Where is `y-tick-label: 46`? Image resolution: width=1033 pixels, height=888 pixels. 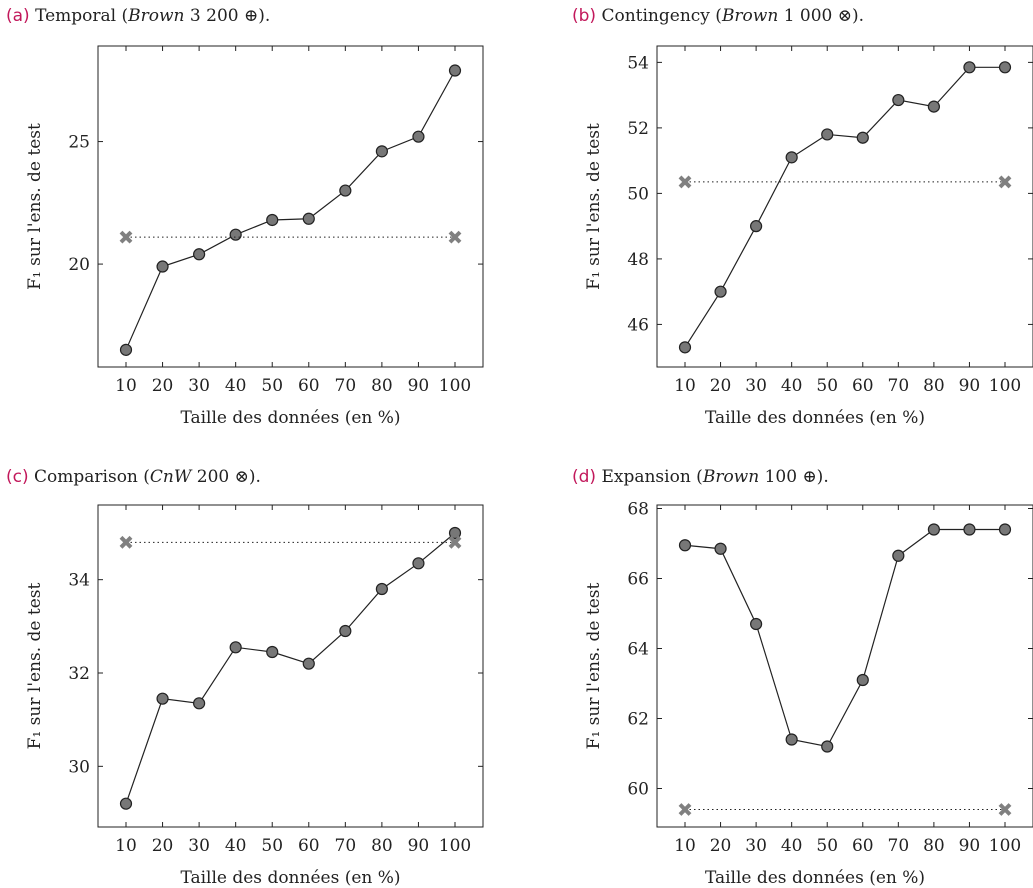
y-tick-label: 46 is located at coordinates (638, 325).